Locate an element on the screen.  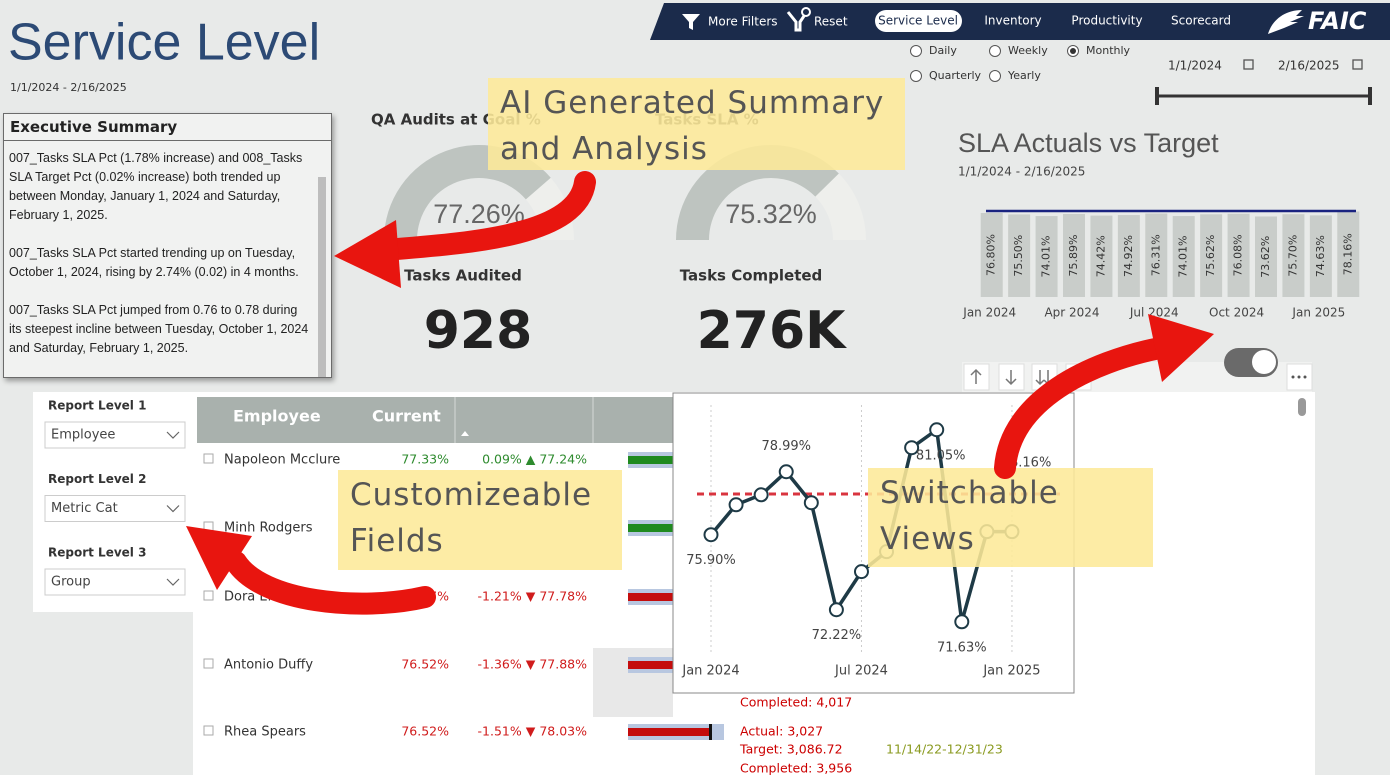
radio-label: Weekly is located at coordinates (1028, 50).